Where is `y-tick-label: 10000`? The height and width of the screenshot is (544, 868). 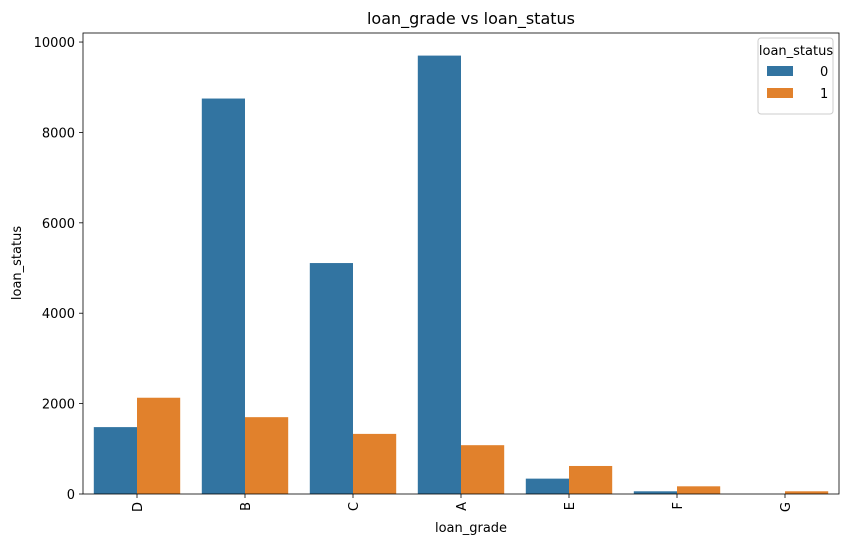
y-tick-label: 10000 is located at coordinates (54, 43).